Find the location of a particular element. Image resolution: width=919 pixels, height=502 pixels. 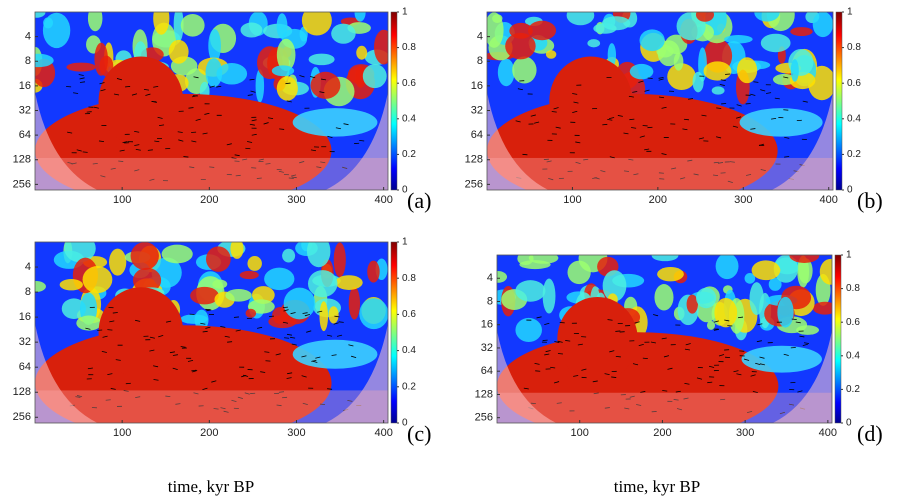

y-tick-label: 8 is located at coordinates (480, 61).